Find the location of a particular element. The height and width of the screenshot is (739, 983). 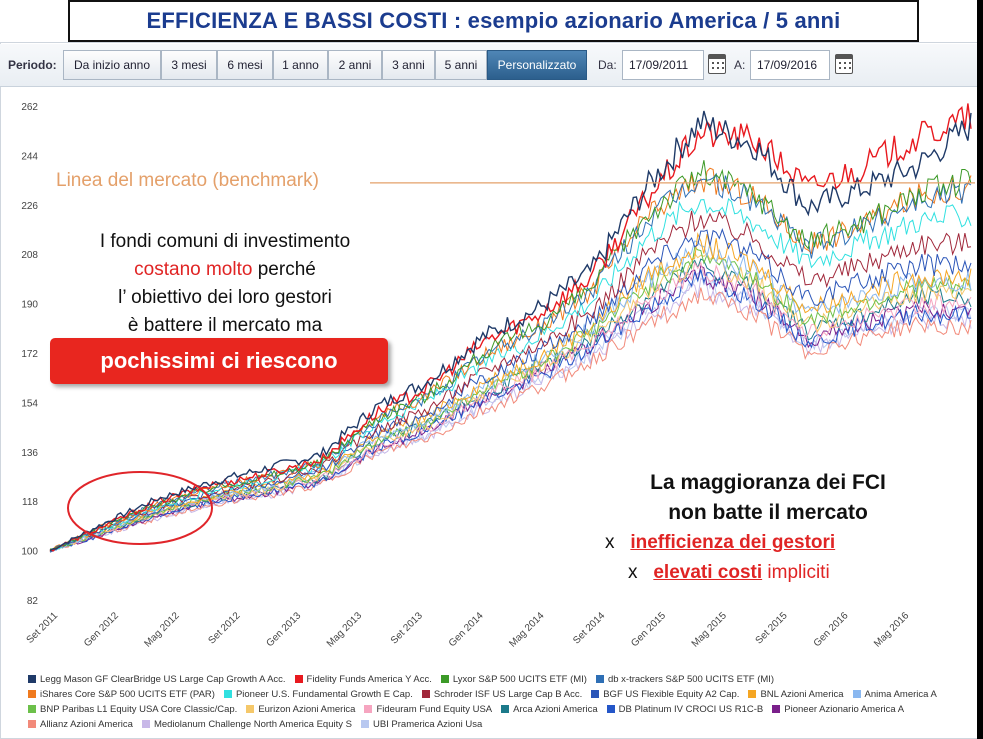

fondi-line-3: l’ obiettivo dei loro gestori is located at coordinates (225, 297).